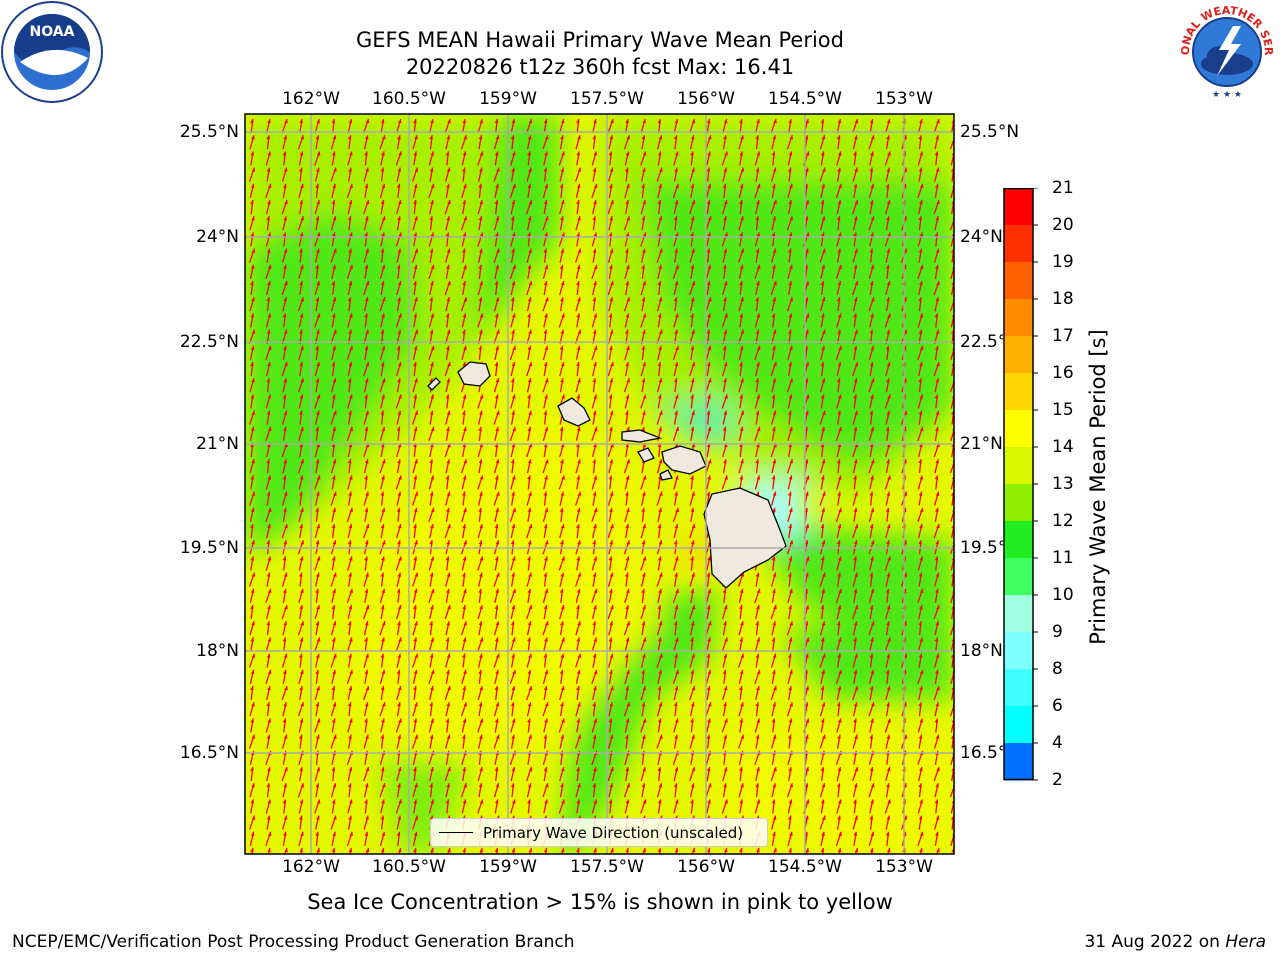 This screenshot has height=960, width=1280. Describe the element at coordinates (1057, 780) in the screenshot. I see `colorbar-tick-label: 2` at that location.